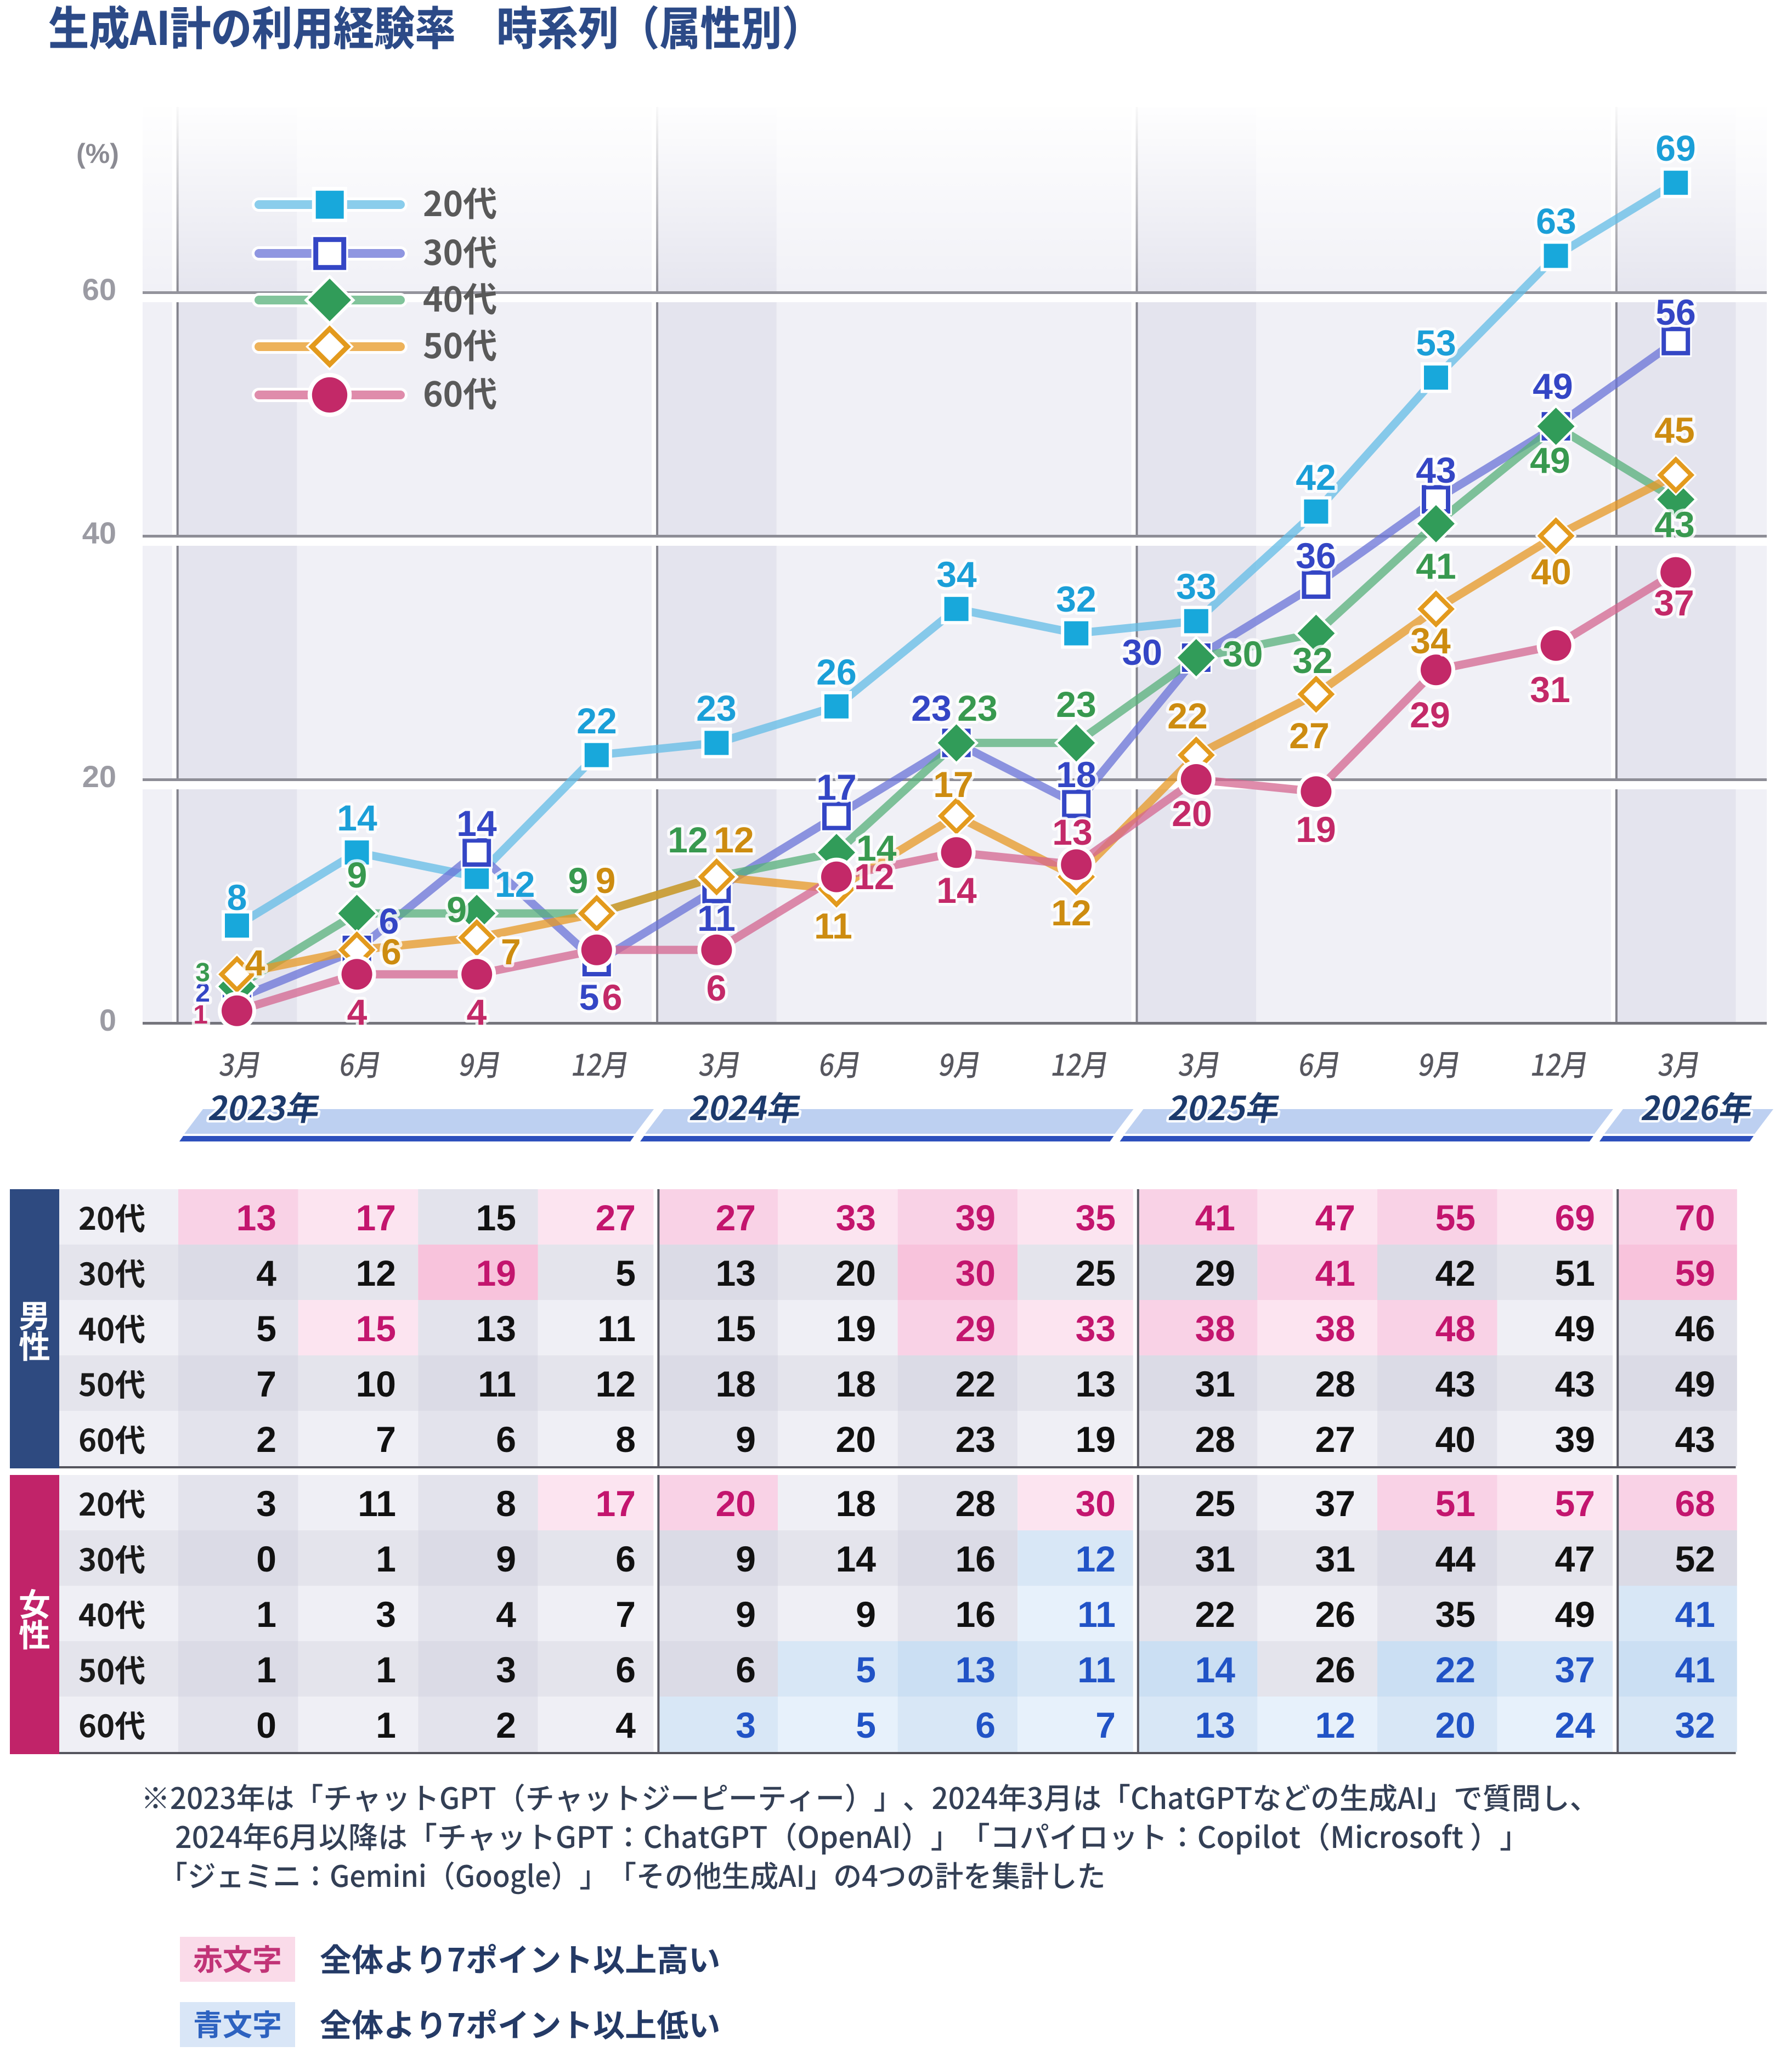 Image resolution: width=1792 pixels, height=2069 pixels. What do you see at coordinates (625, 1439) in the screenshot?
I see `svg-text: 8` at bounding box center [625, 1439].